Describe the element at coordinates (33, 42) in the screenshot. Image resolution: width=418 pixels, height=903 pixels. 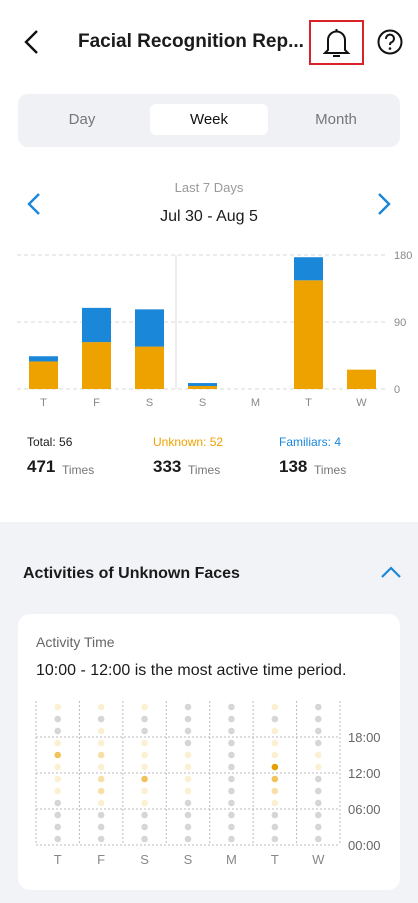
I see `back-button` at that location.